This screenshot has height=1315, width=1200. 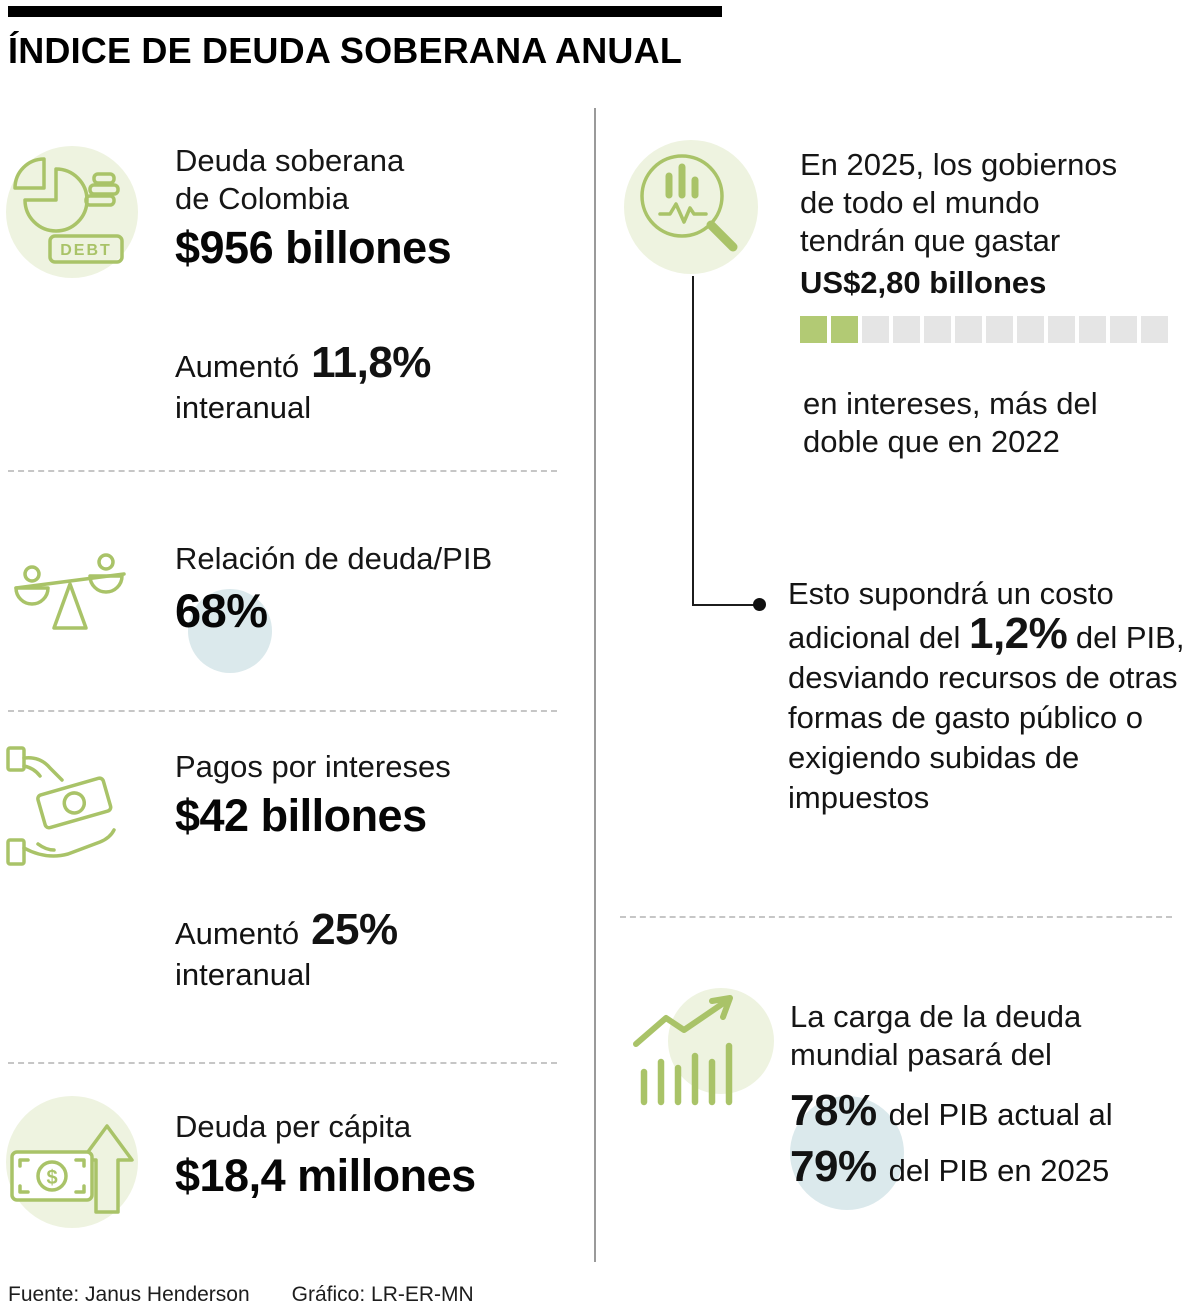 I want to click on bullet-dot, so click(x=759, y=604).